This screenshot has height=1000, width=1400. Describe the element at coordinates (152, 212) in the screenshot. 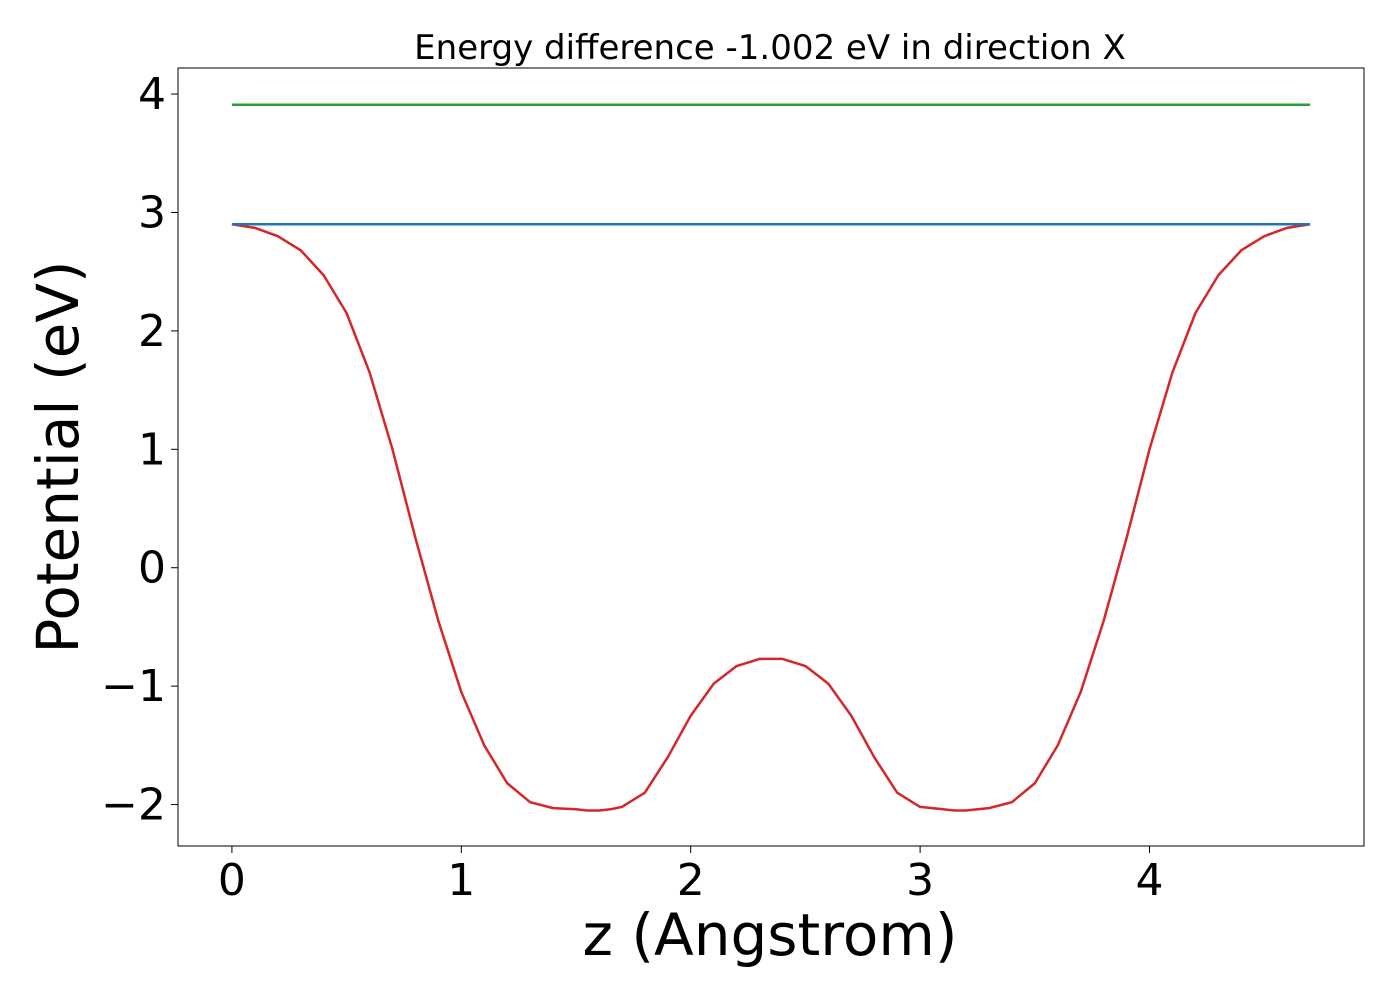

I see `y-tick-label: 3` at that location.